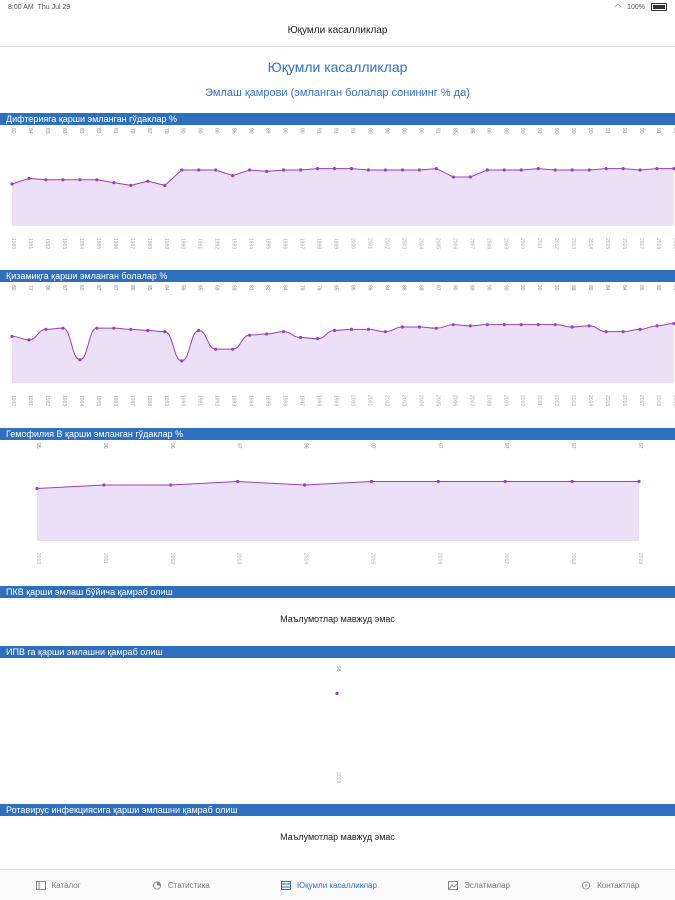  Describe the element at coordinates (115, 400) in the screenshot. I see `x-tick-label: 1986` at that location.